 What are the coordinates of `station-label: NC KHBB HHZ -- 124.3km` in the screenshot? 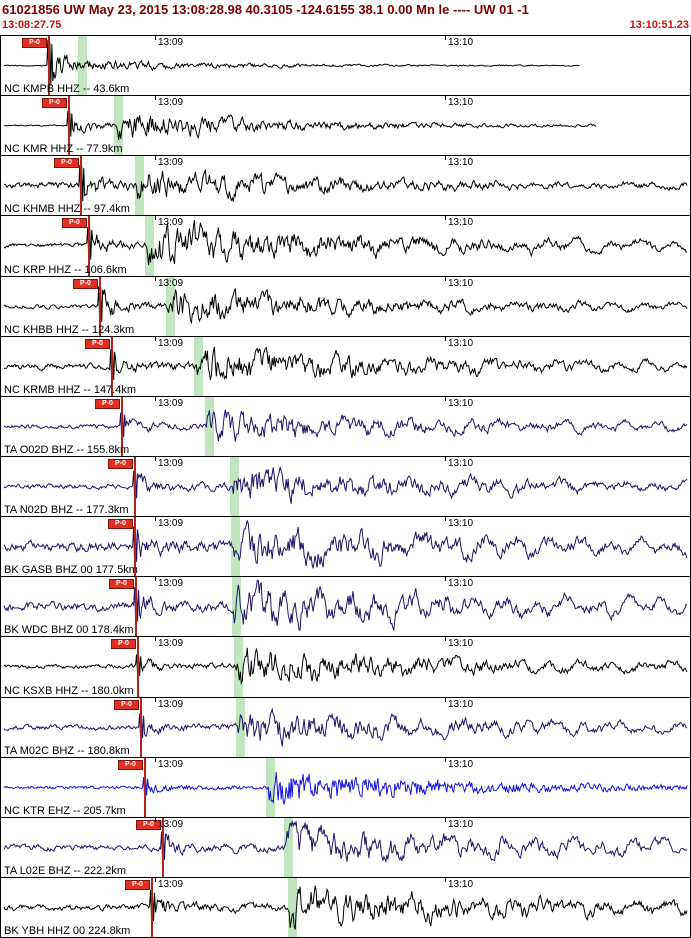 It's located at (69, 329).